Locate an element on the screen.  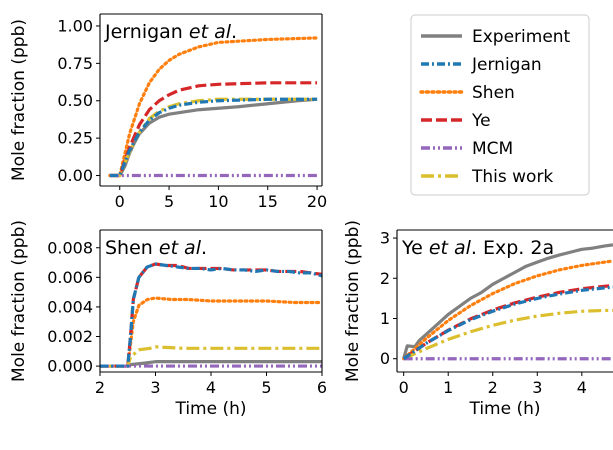
x-tick-label: 10 is located at coordinates (218, 201).